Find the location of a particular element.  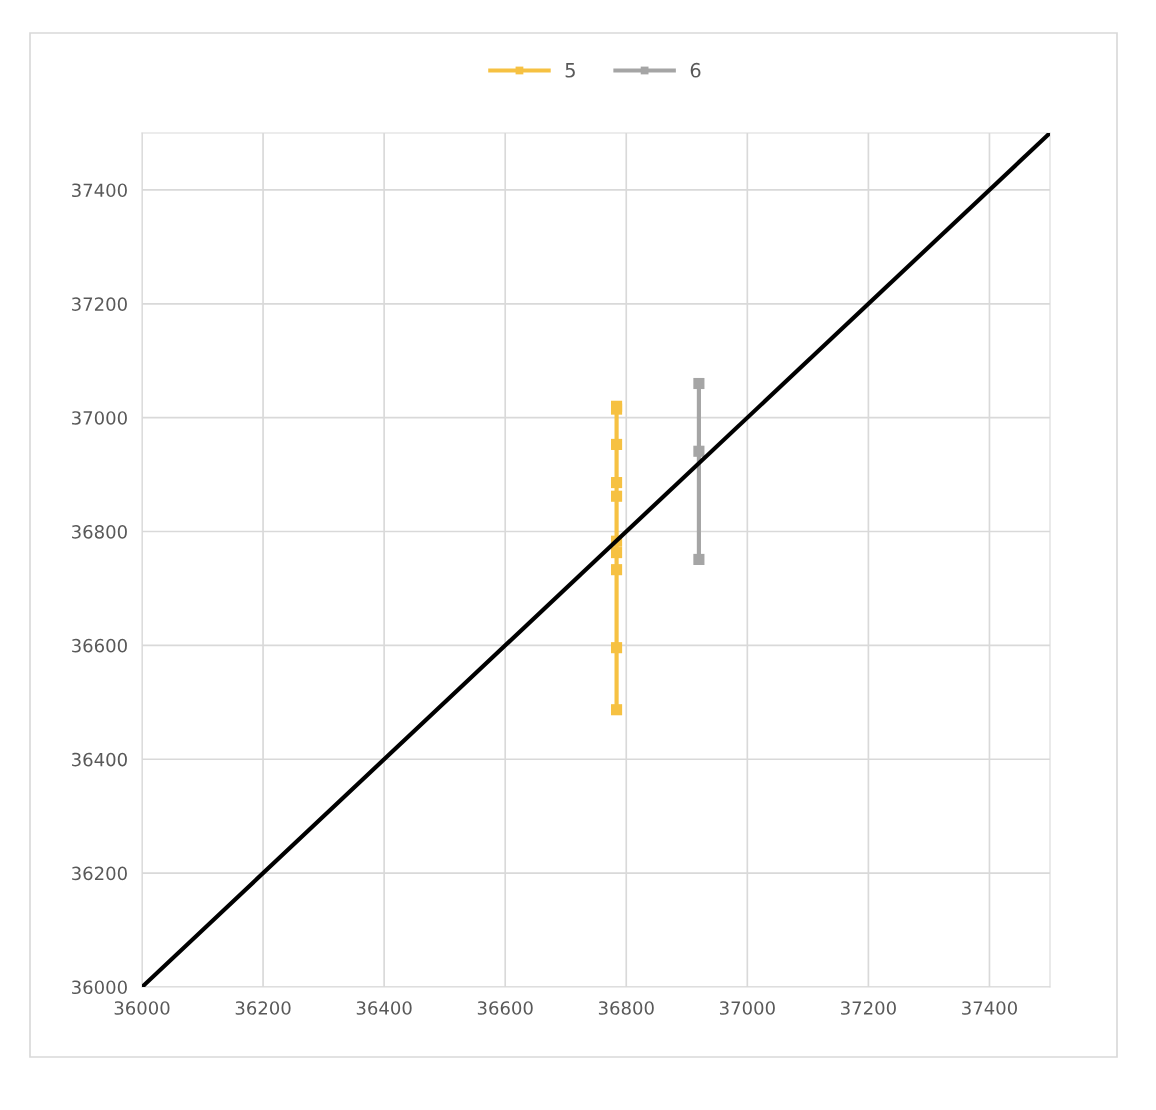

y-tick-label: 36400 is located at coordinates (99, 759).